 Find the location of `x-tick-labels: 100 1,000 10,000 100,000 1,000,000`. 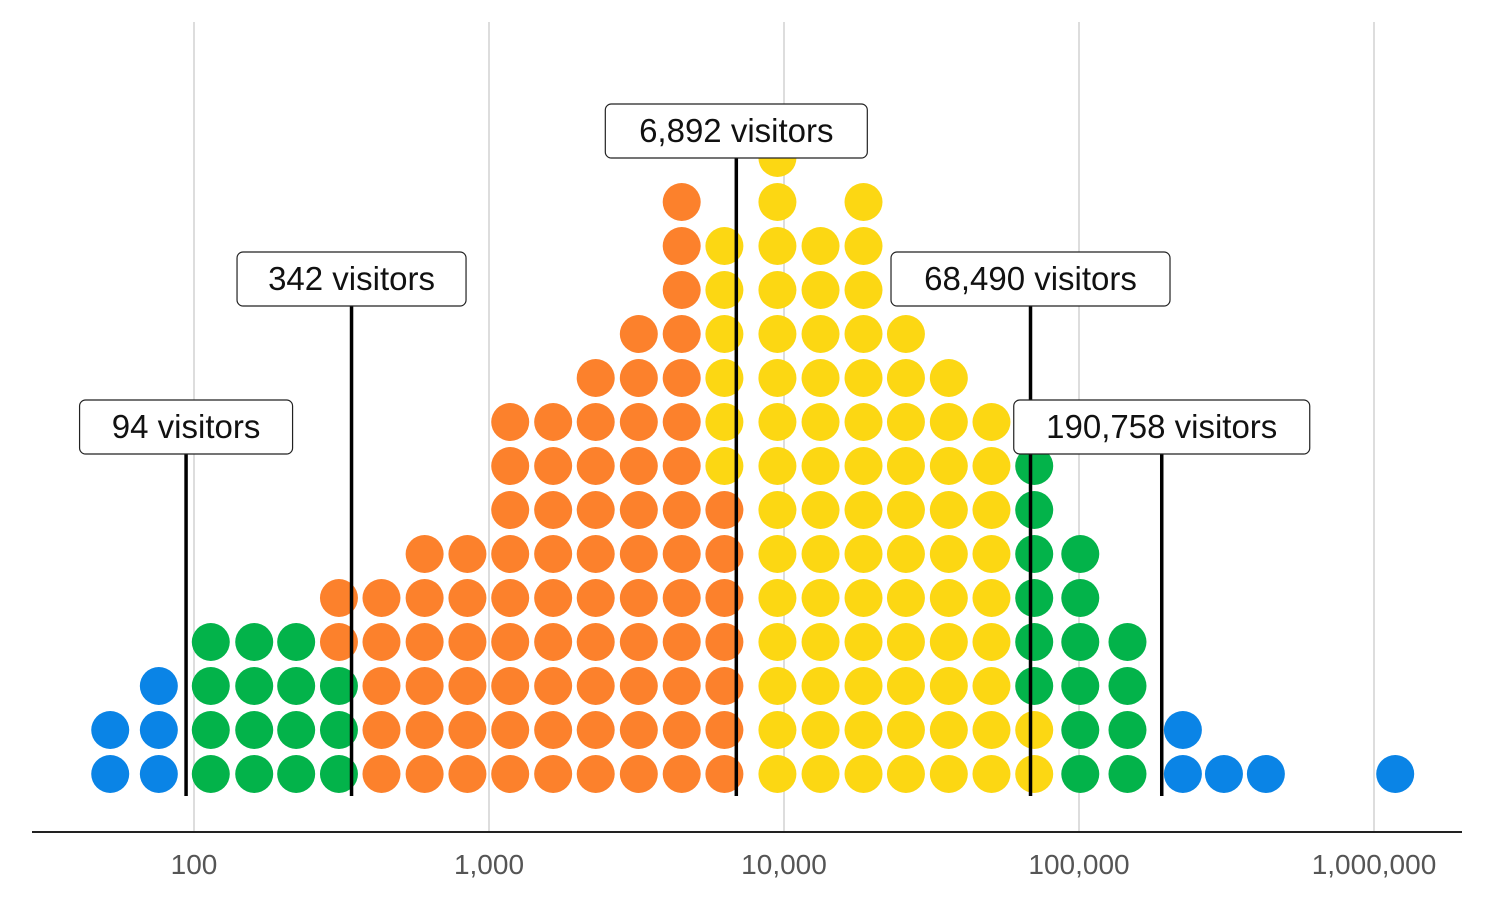

x-tick-labels: 100 1,000 10,000 100,000 1,000,000 is located at coordinates (804, 864).